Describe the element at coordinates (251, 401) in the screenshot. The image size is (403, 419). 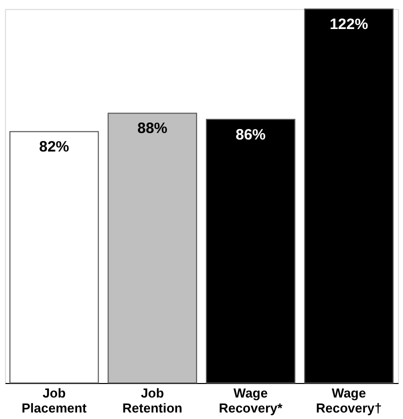
I see `x-tick-label: Wage Recovery*` at that location.